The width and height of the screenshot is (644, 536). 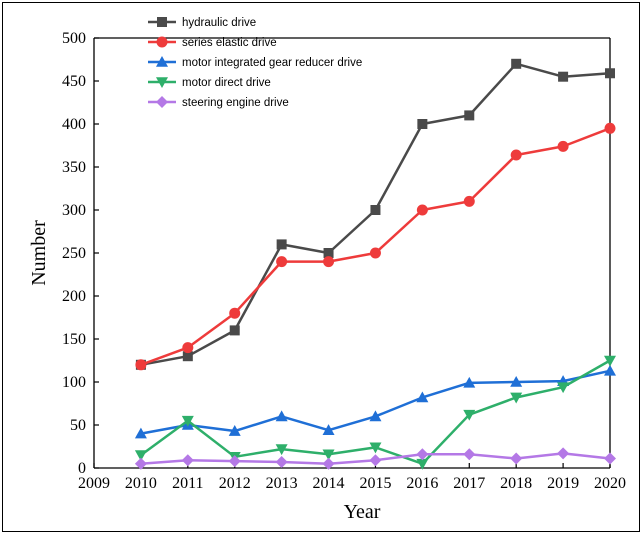 I want to click on y-tick-label: 300, so click(x=74, y=210).